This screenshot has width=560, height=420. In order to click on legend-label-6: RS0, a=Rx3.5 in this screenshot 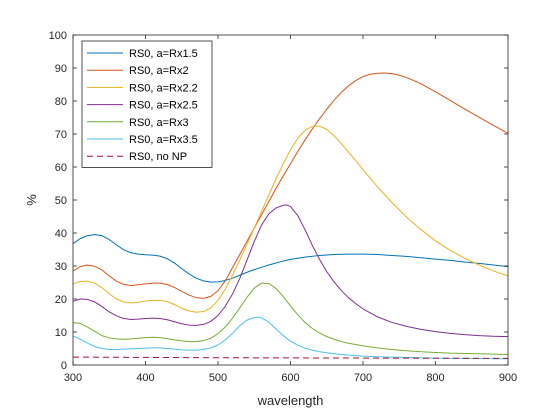, I will do `click(163, 140)`.